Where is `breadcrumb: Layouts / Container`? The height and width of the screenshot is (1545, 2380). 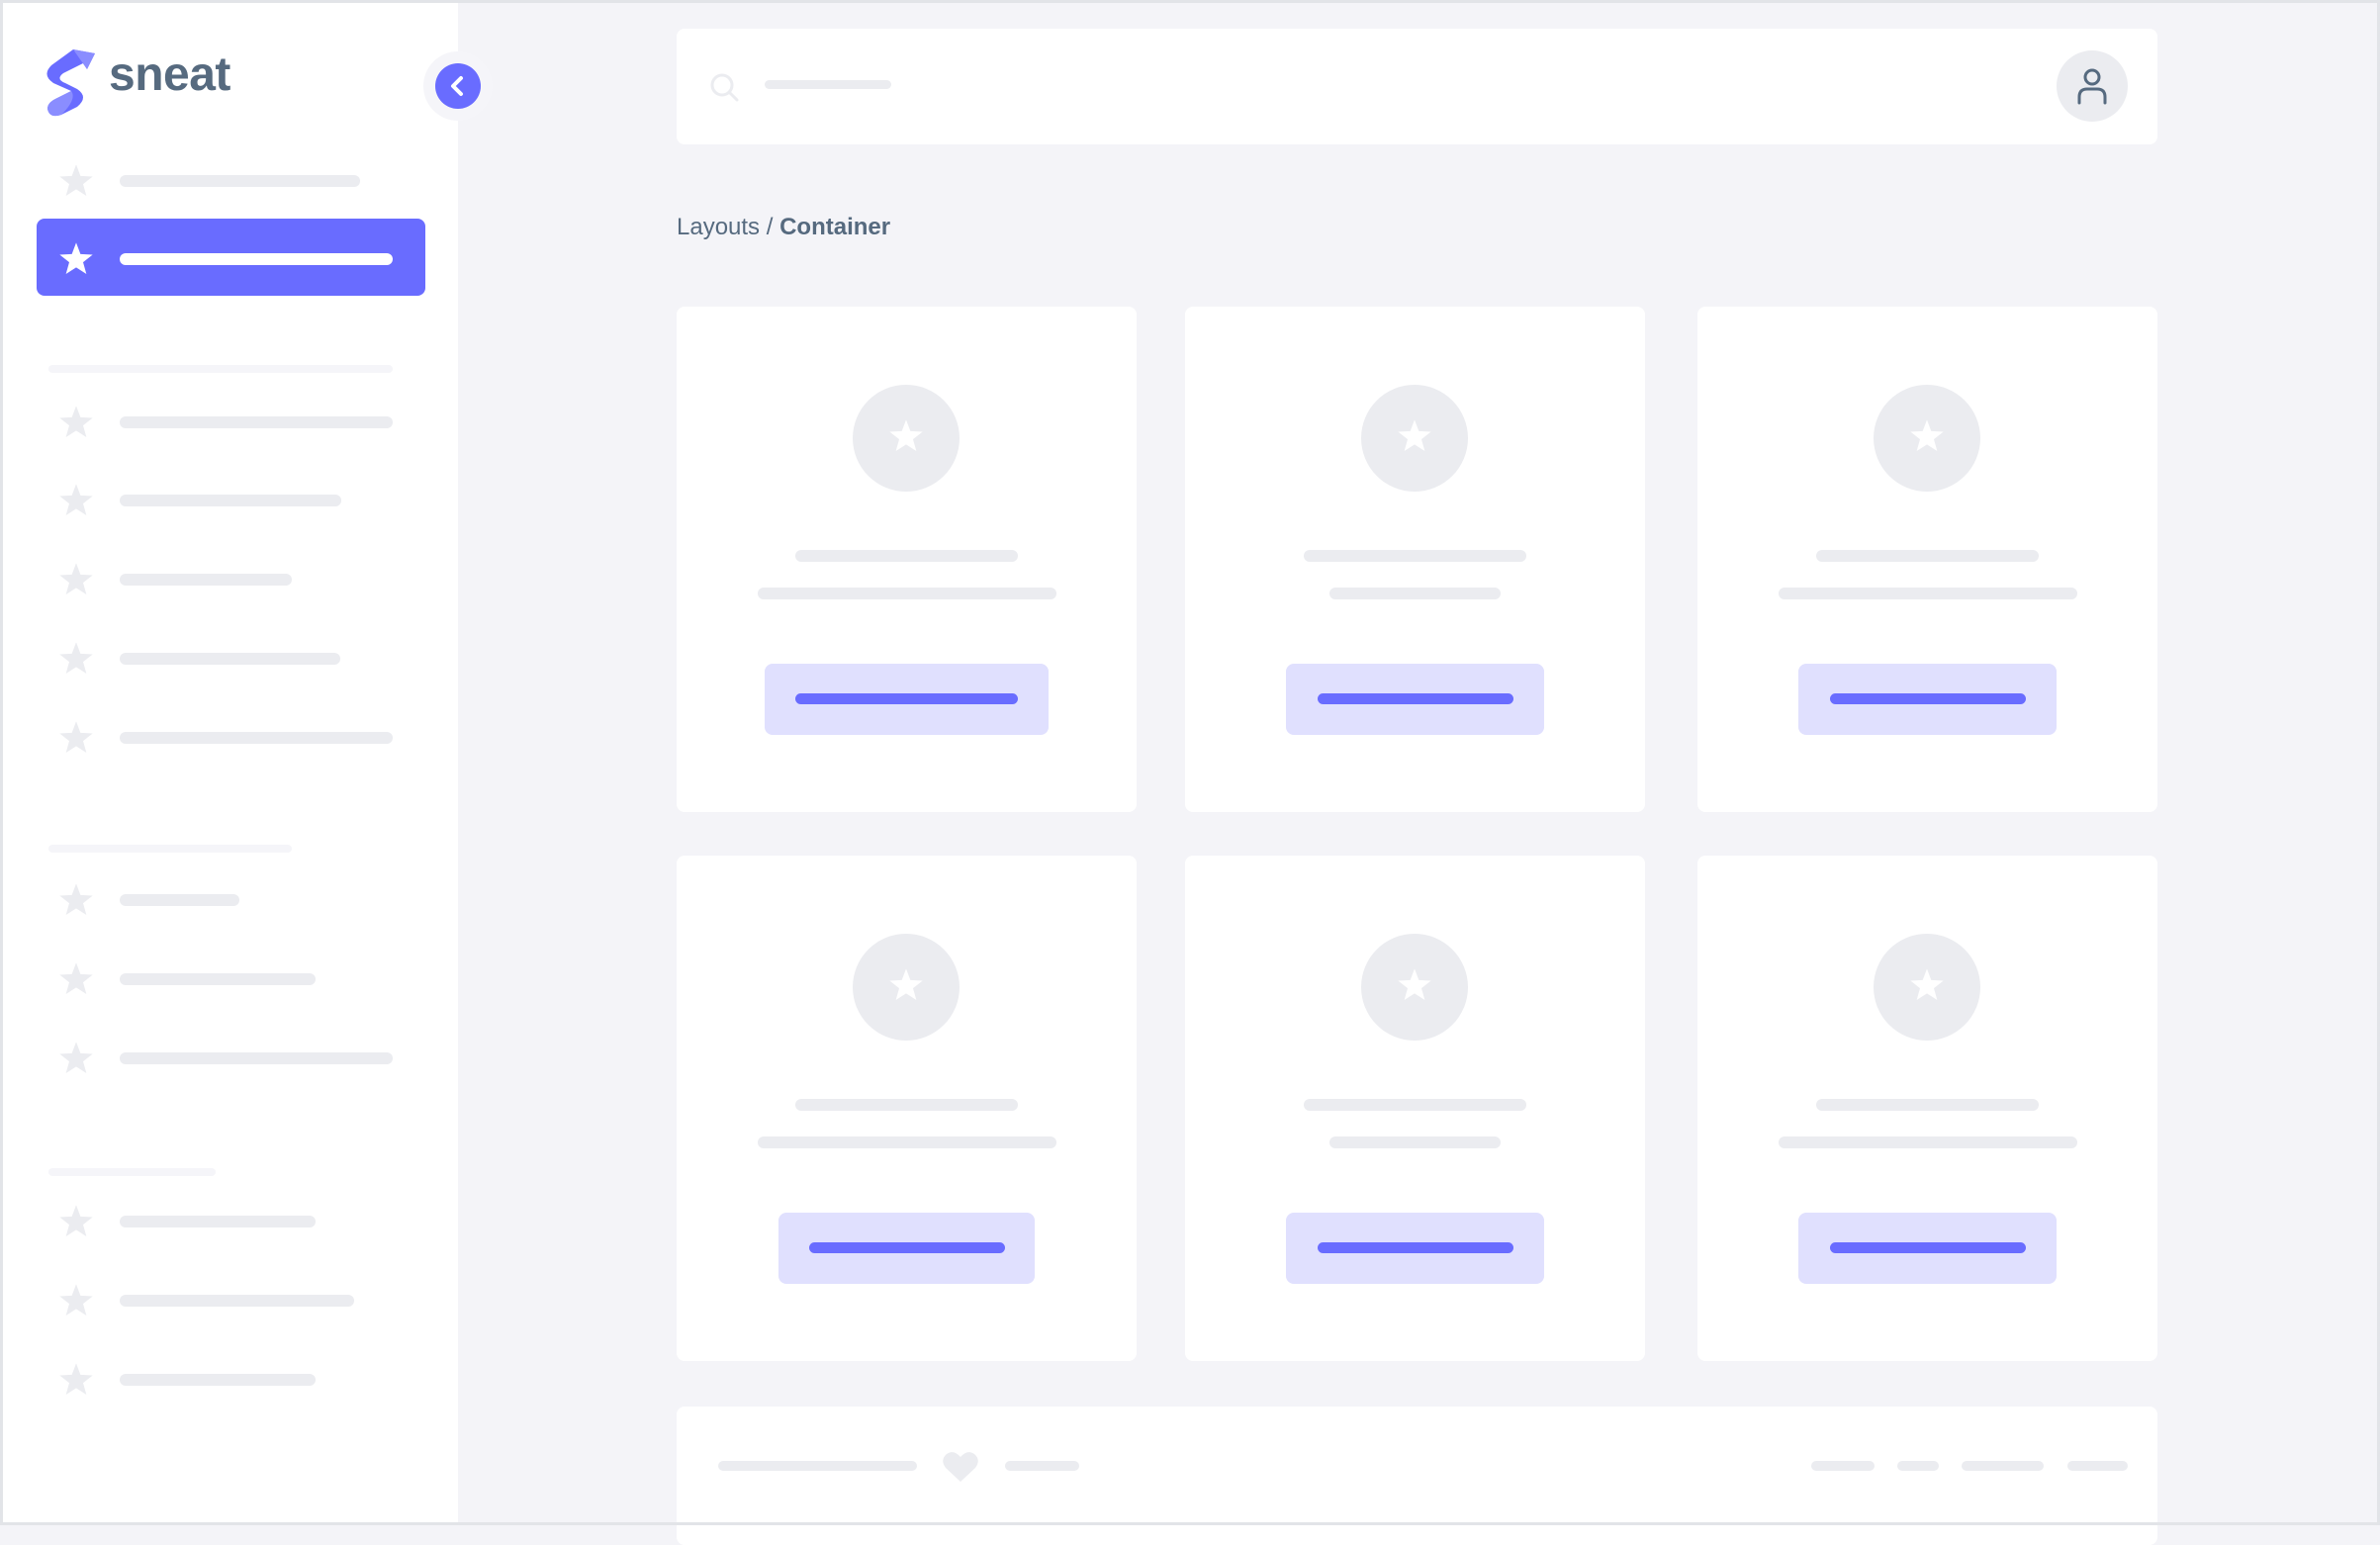
breadcrumb: Layouts / Container is located at coordinates (783, 227).